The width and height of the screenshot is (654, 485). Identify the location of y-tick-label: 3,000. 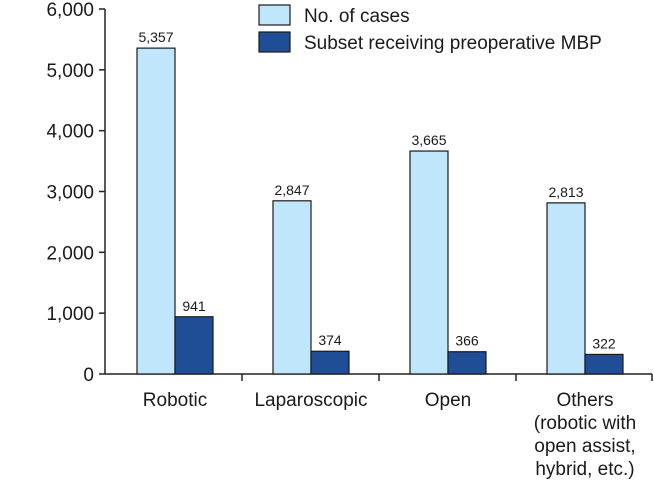
(70, 193).